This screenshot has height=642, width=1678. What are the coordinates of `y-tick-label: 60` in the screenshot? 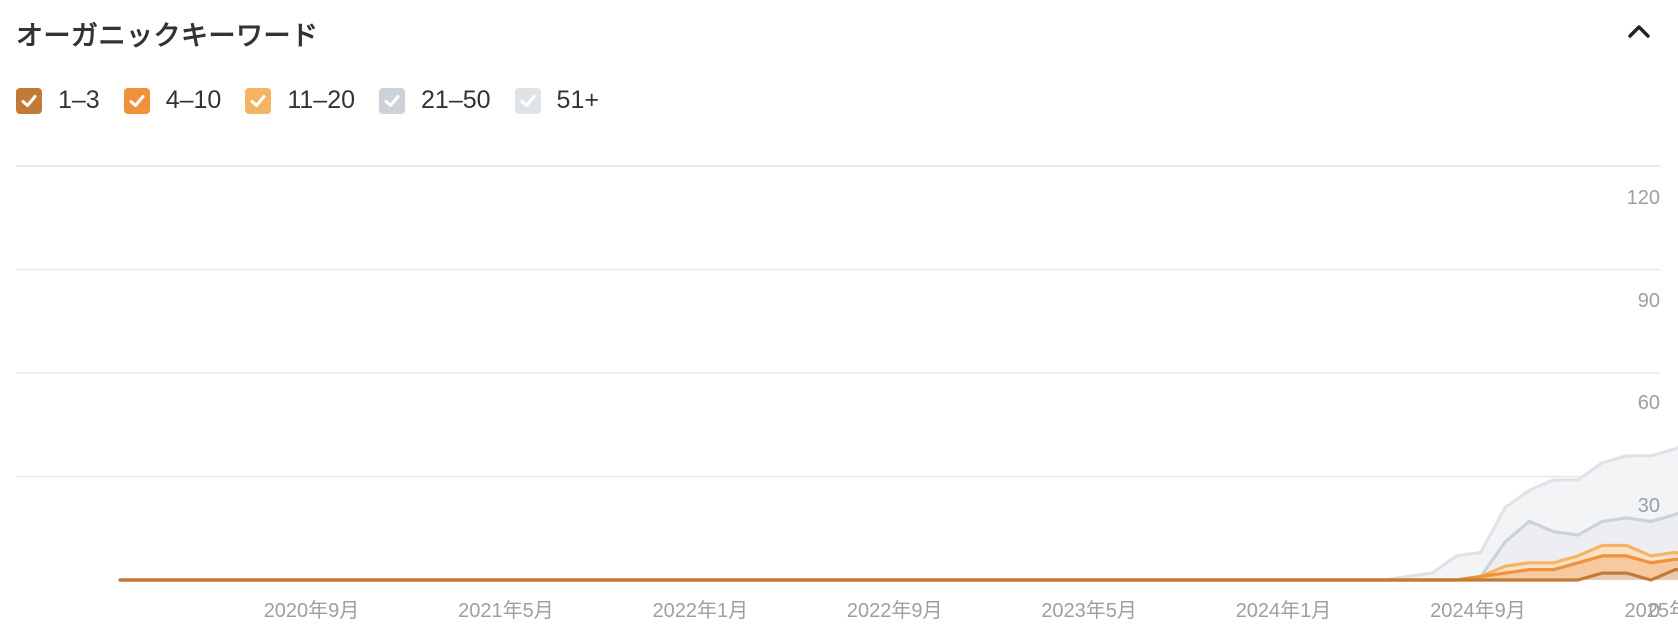 It's located at (1649, 403).